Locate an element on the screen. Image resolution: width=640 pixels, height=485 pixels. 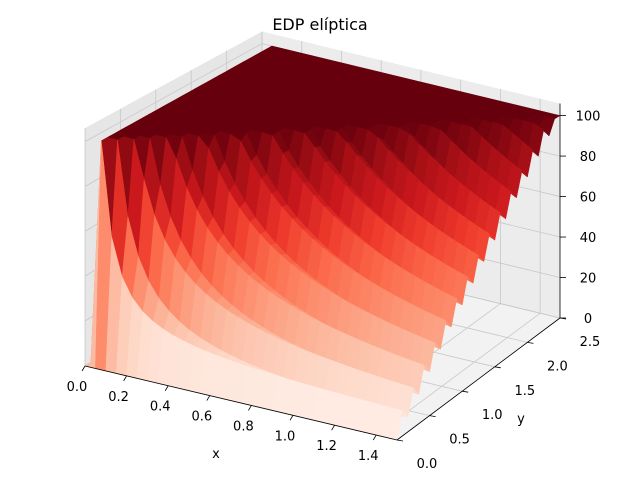
chart-title: EDP elíptica is located at coordinates (319, 24).